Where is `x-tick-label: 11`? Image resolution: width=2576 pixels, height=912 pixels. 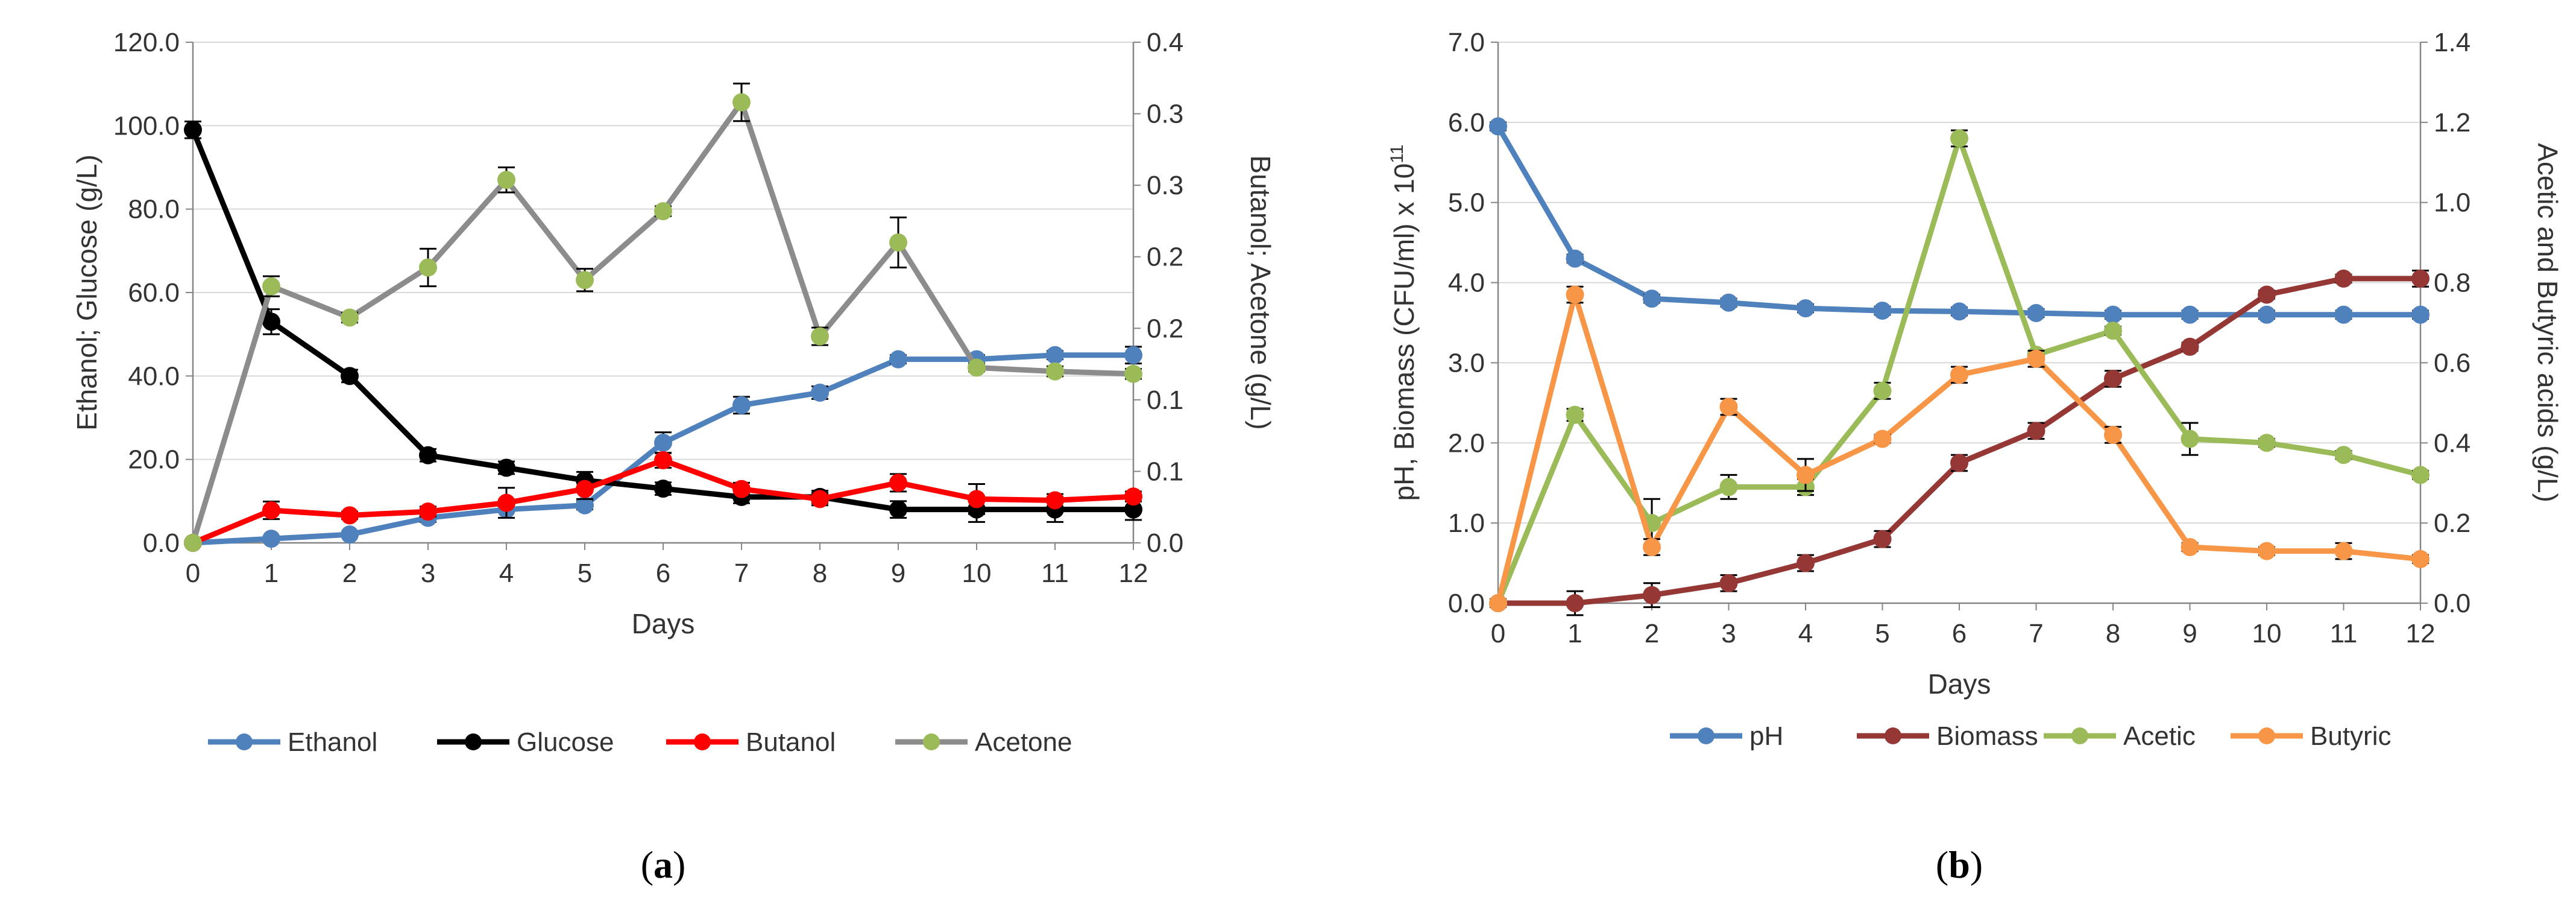 x-tick-label: 11 is located at coordinates (2344, 633).